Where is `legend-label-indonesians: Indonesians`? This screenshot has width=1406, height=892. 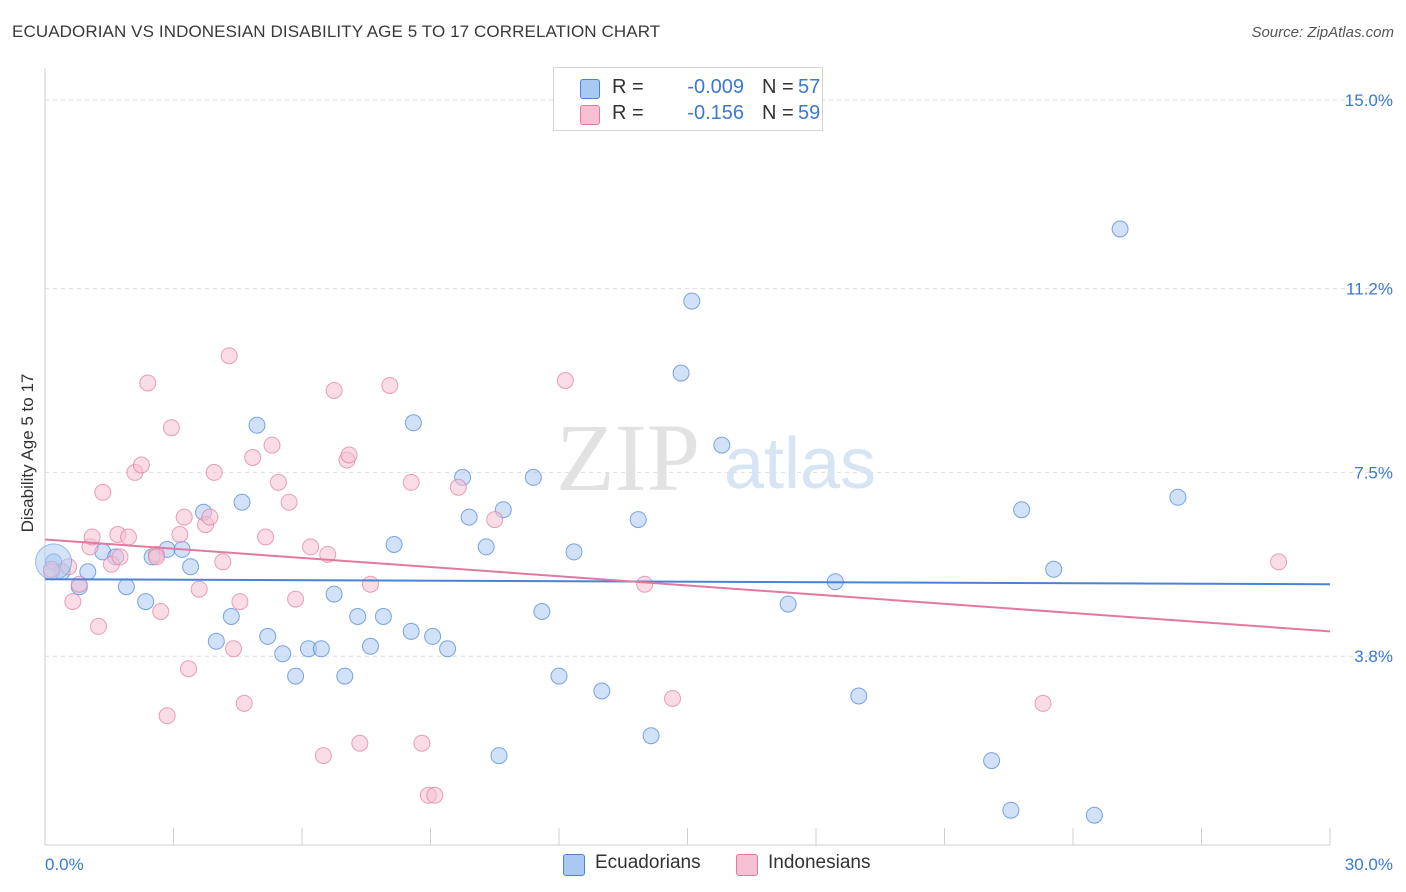
legend-label-indonesians: Indonesians is located at coordinates (819, 862).